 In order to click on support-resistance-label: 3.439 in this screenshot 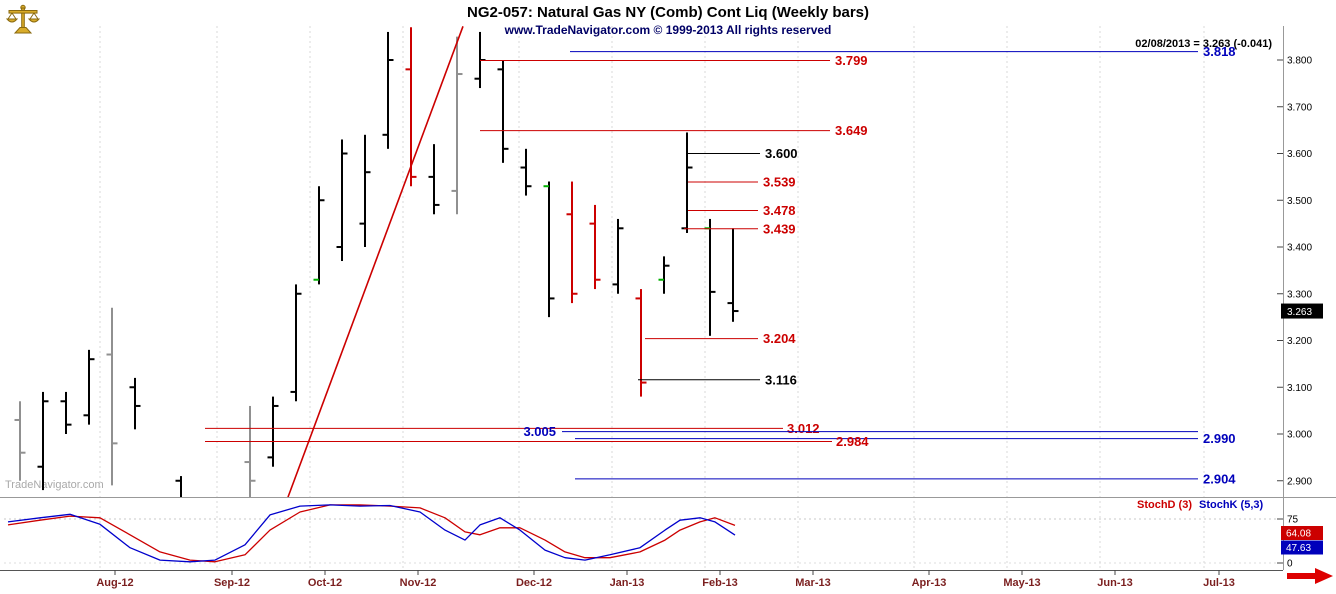, I will do `click(779, 228)`.